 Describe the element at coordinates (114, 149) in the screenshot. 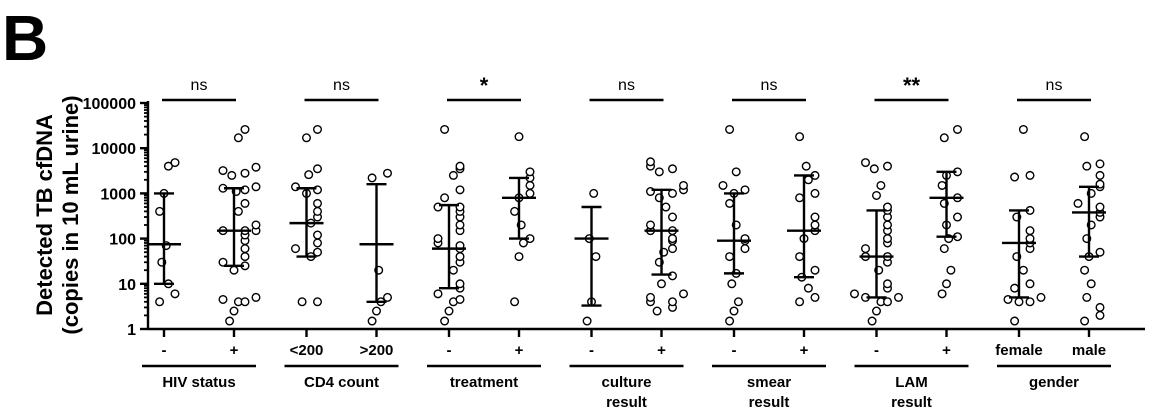

I see `y-tick-label: 10000` at that location.